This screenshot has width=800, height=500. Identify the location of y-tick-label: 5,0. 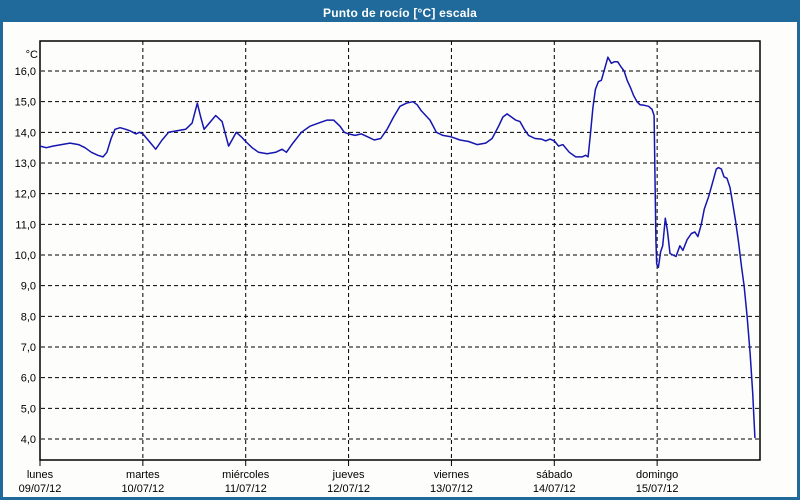
(28, 409).